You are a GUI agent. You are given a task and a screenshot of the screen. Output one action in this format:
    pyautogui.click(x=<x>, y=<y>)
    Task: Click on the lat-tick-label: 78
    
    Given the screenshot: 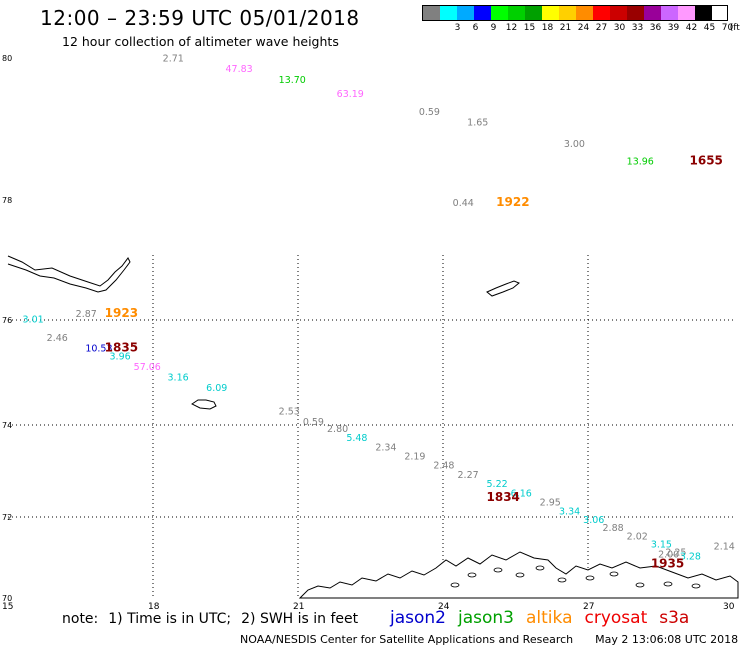 What is the action you would take?
    pyautogui.click(x=7, y=200)
    